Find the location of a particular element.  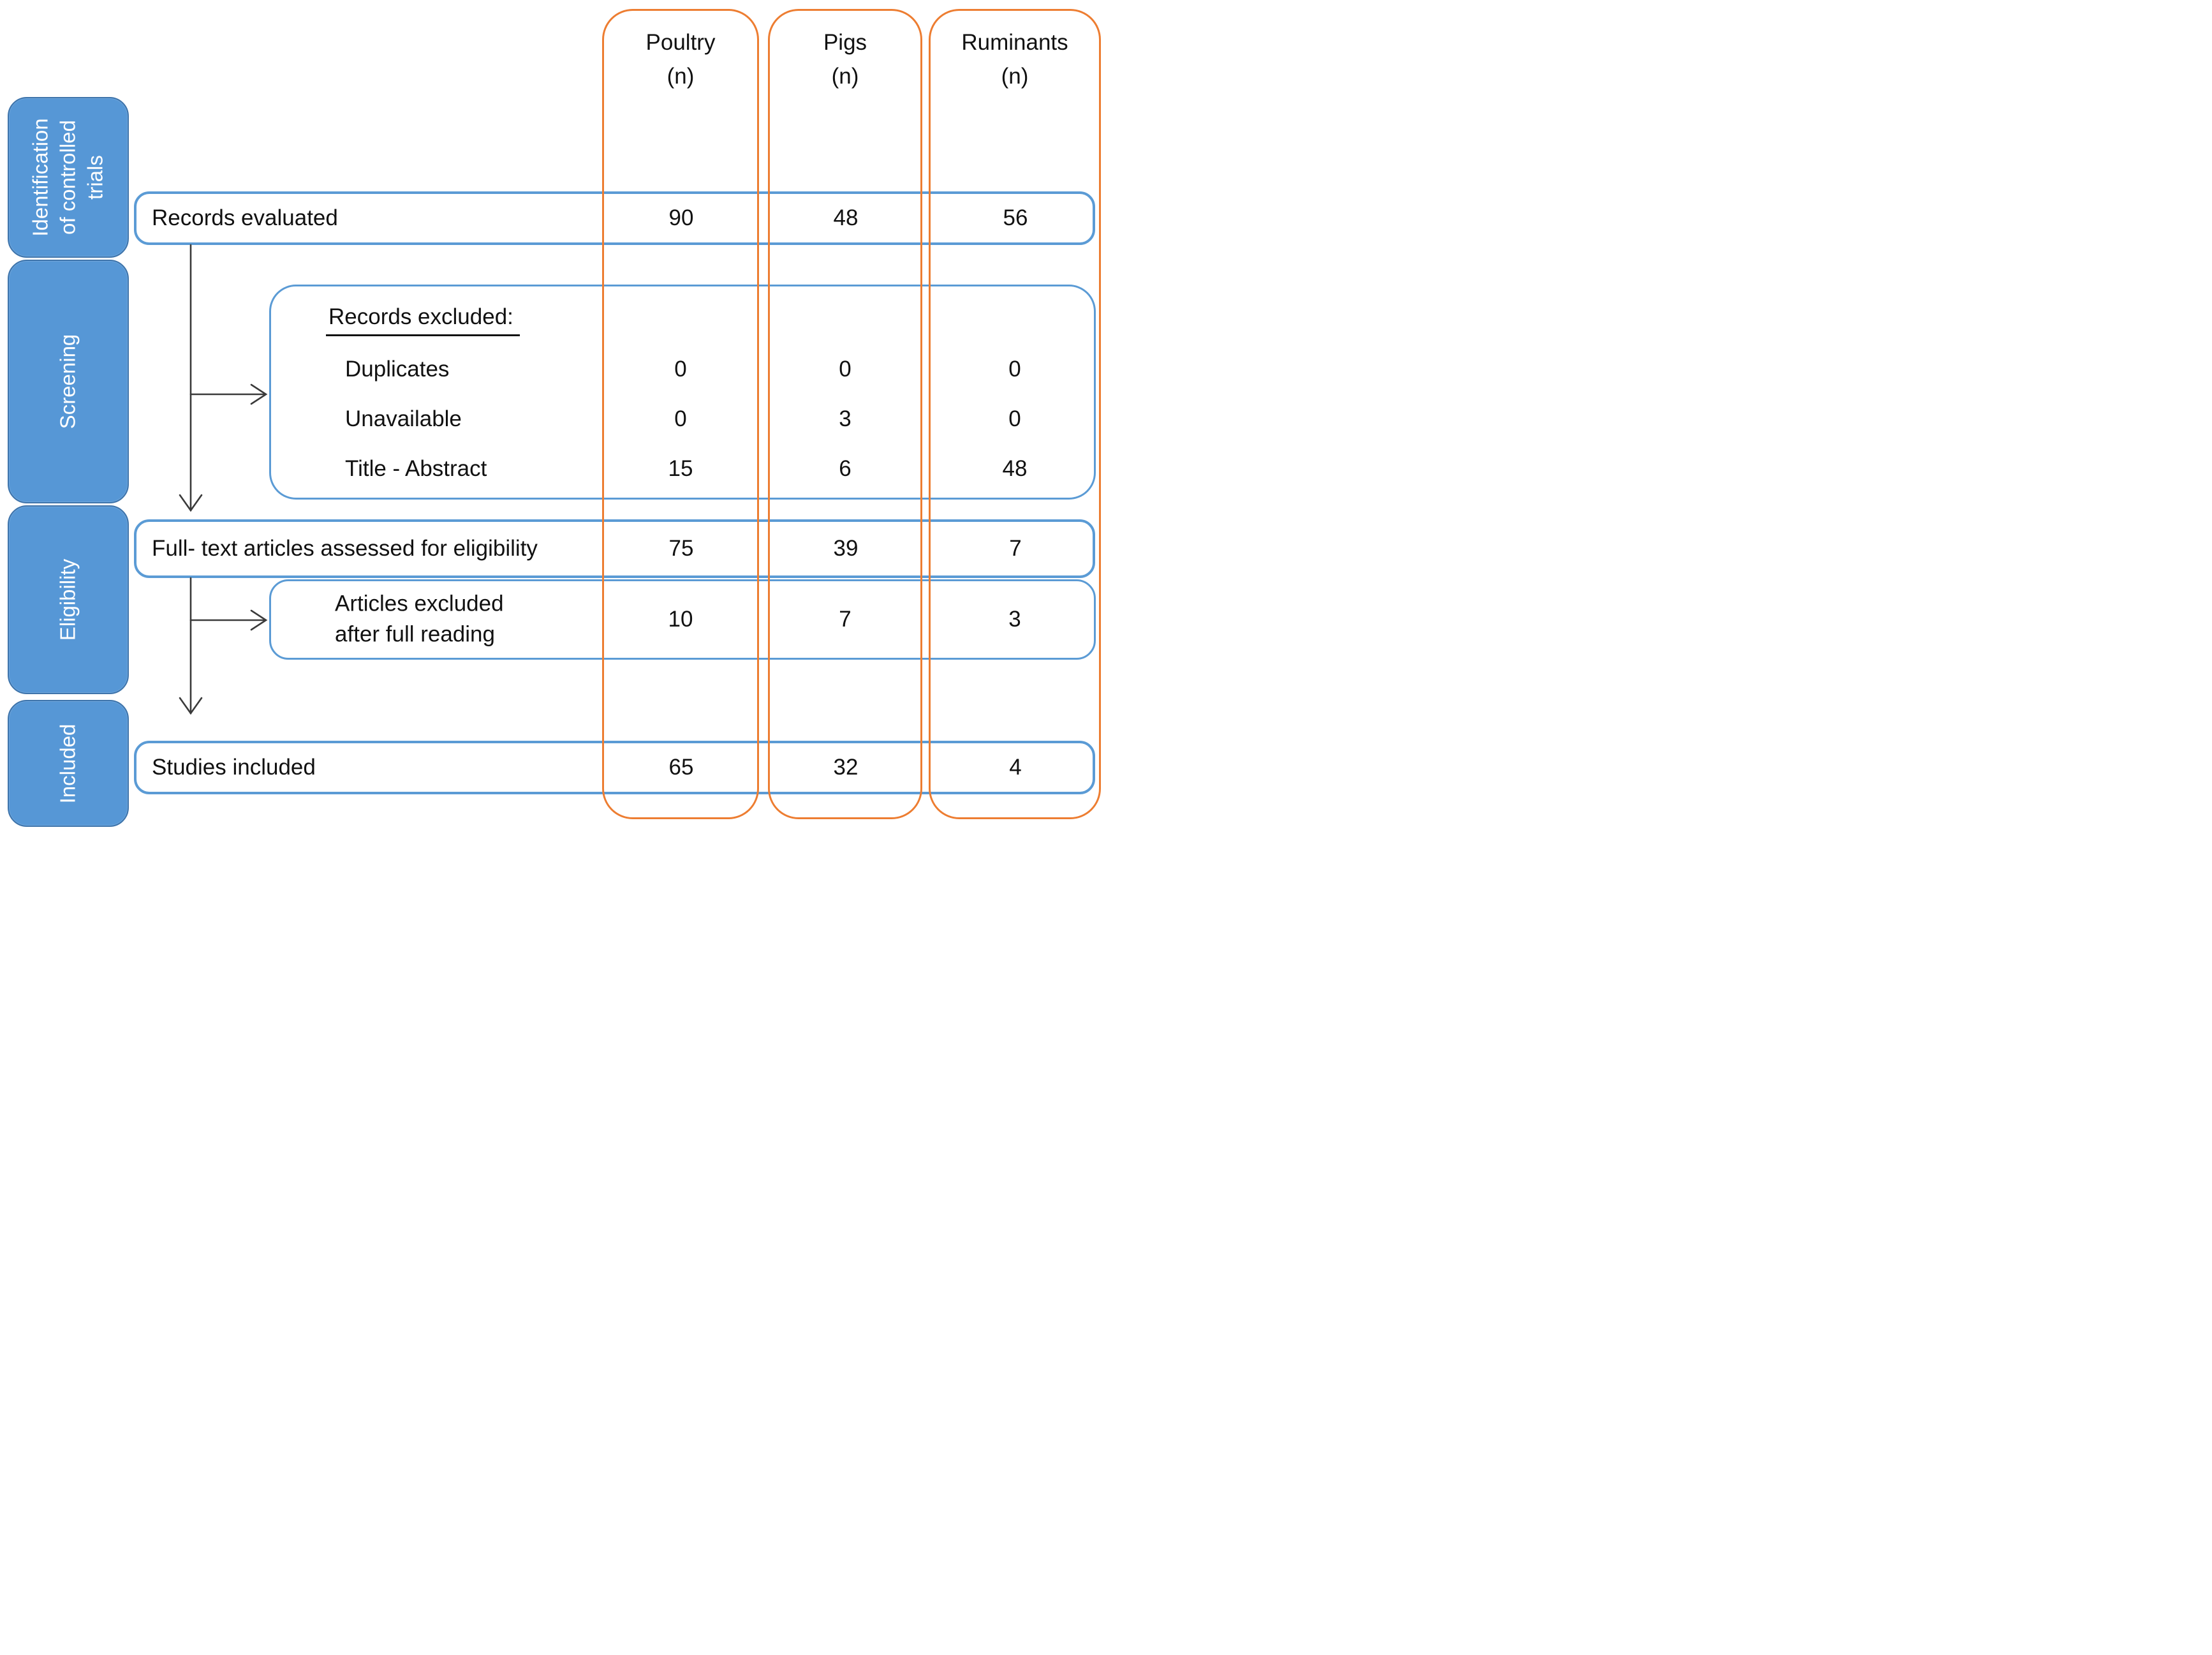

column-pigs-header: Pigs (n) is located at coordinates (845, 59).